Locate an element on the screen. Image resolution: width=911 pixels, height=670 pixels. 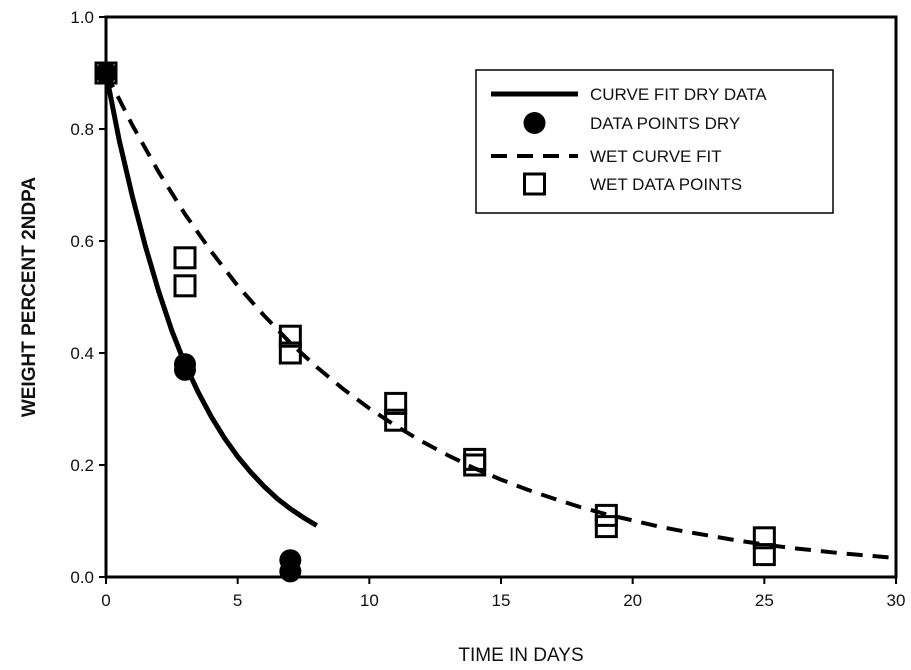
y-tick-label: 0.0 is located at coordinates (82, 577).